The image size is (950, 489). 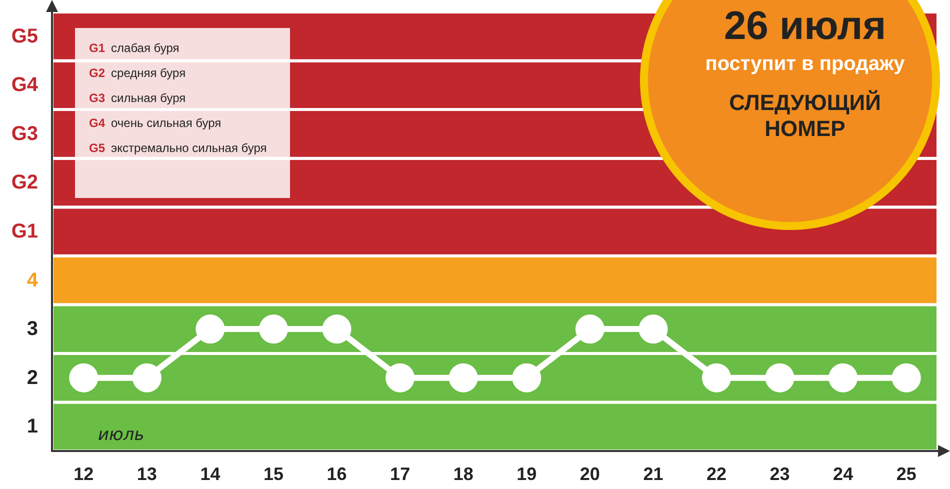 I want to click on y-tick-label: 1, so click(x=32, y=427).